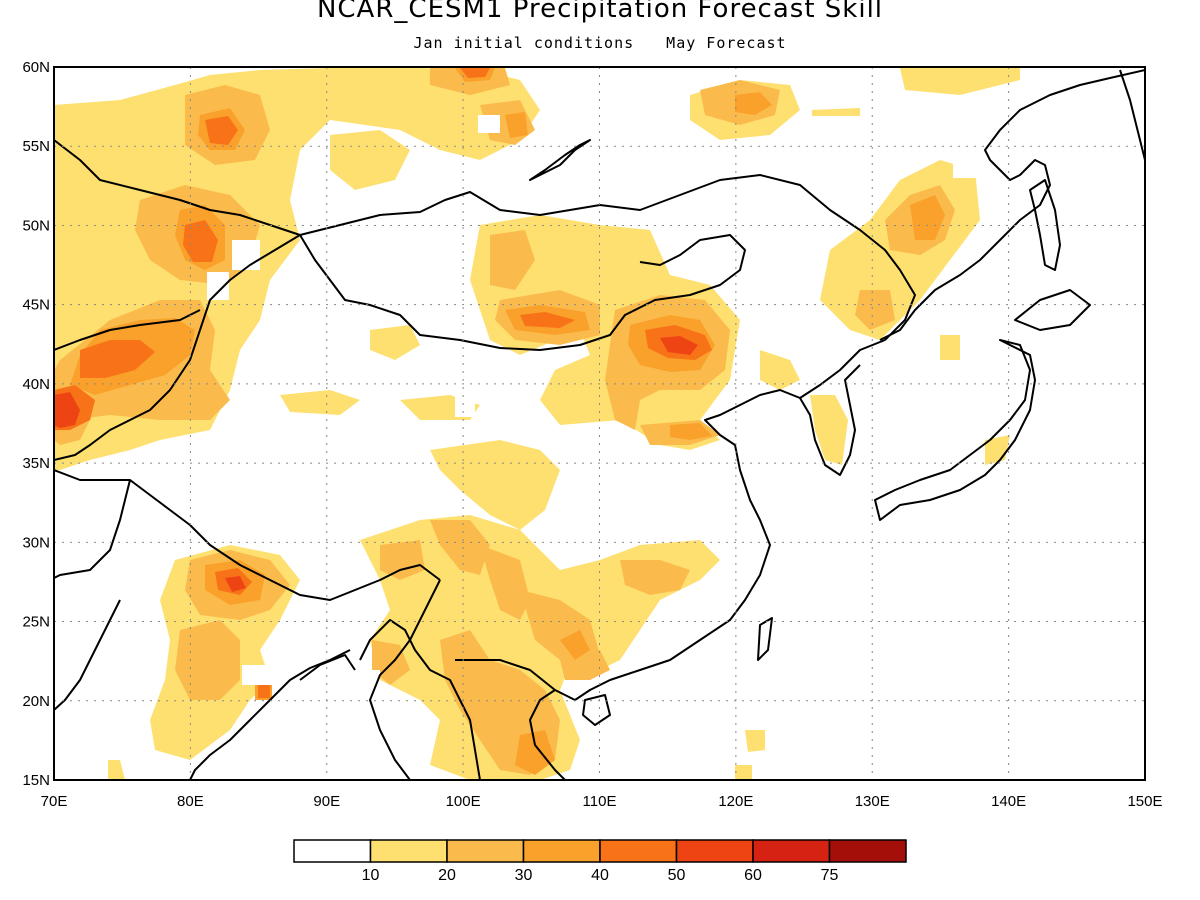 The width and height of the screenshot is (1200, 900). I want to click on lat-label-15N: 15N, so click(36, 780).